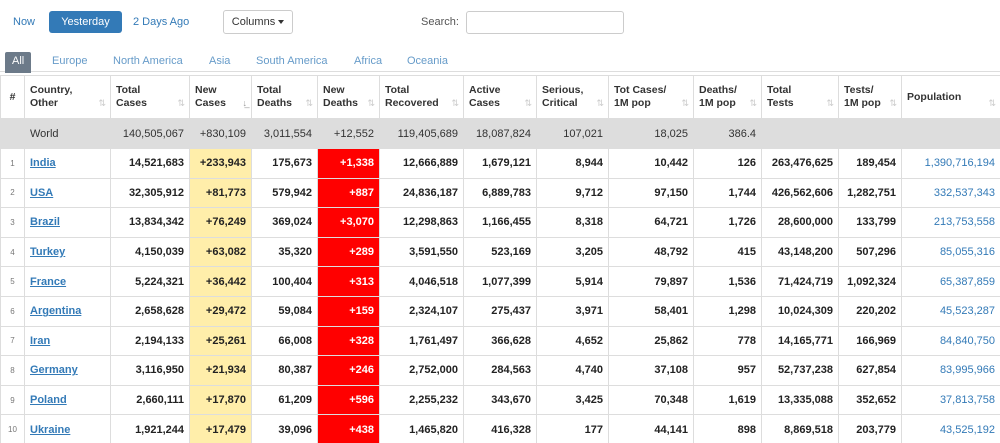 This screenshot has height=443, width=1000. Describe the element at coordinates (150, 370) in the screenshot. I see `cell-total-cases: 3,116,950` at that location.